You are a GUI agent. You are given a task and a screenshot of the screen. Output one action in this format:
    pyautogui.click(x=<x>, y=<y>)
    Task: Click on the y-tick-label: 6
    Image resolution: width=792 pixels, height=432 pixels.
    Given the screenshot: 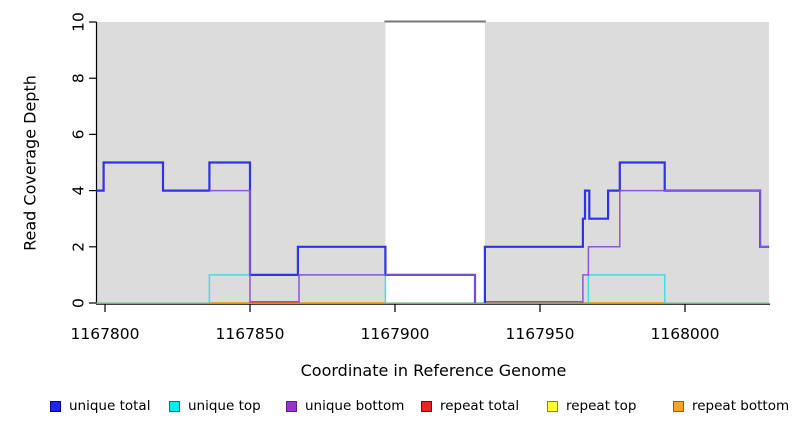 What is the action you would take?
    pyautogui.click(x=79, y=134)
    